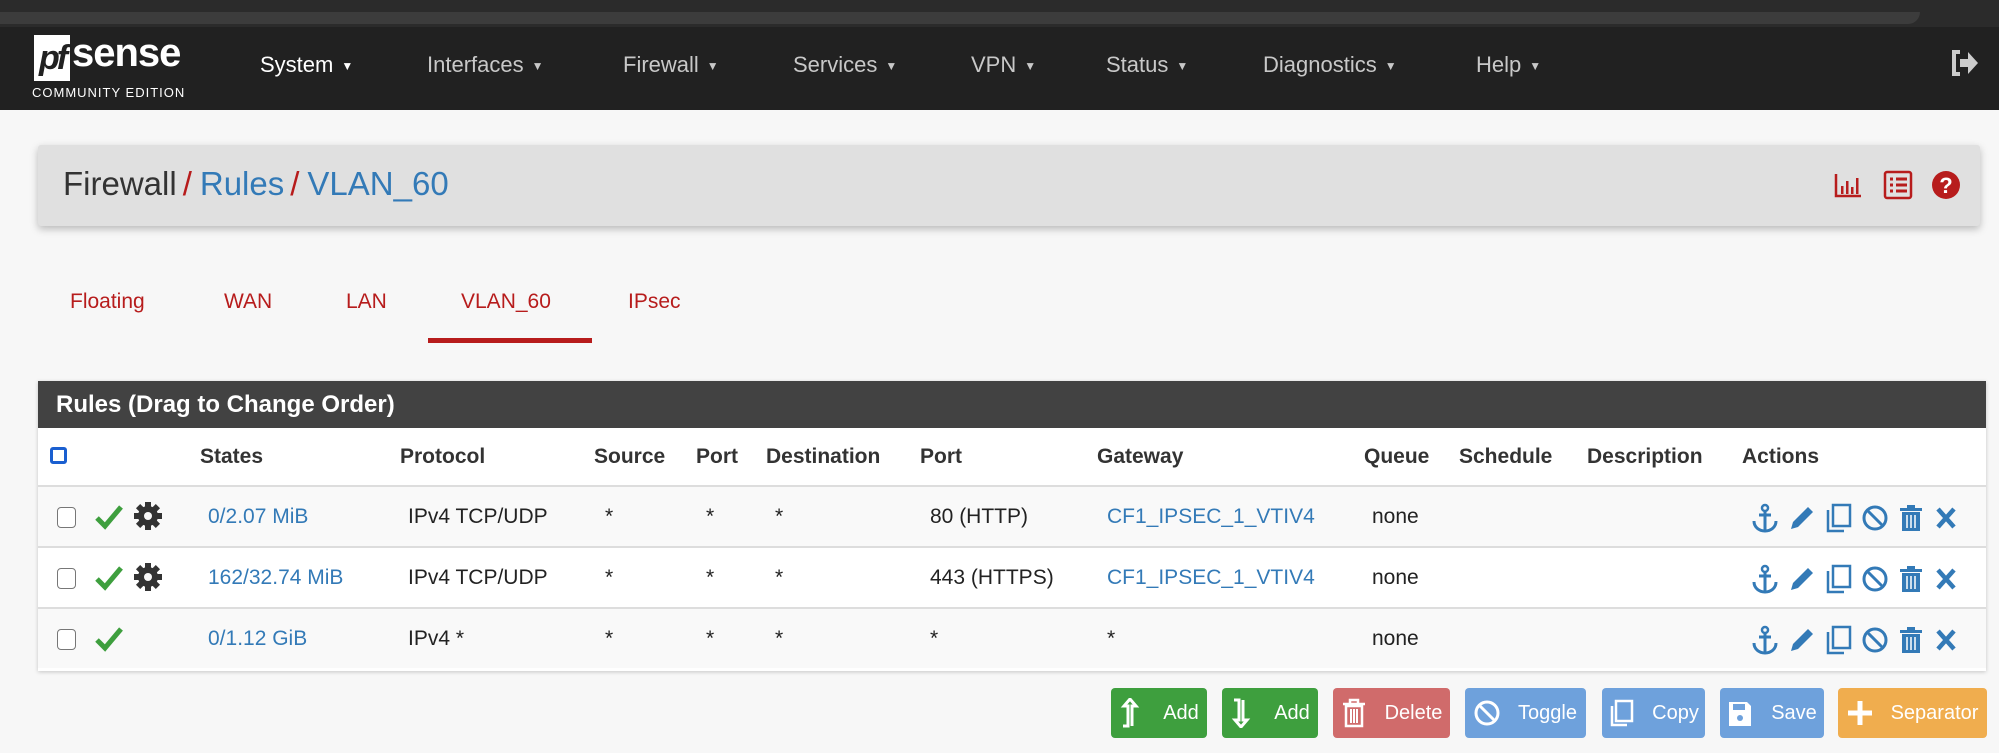 This screenshot has height=753, width=1999. I want to click on col-gateway: Gateway, so click(1140, 456).